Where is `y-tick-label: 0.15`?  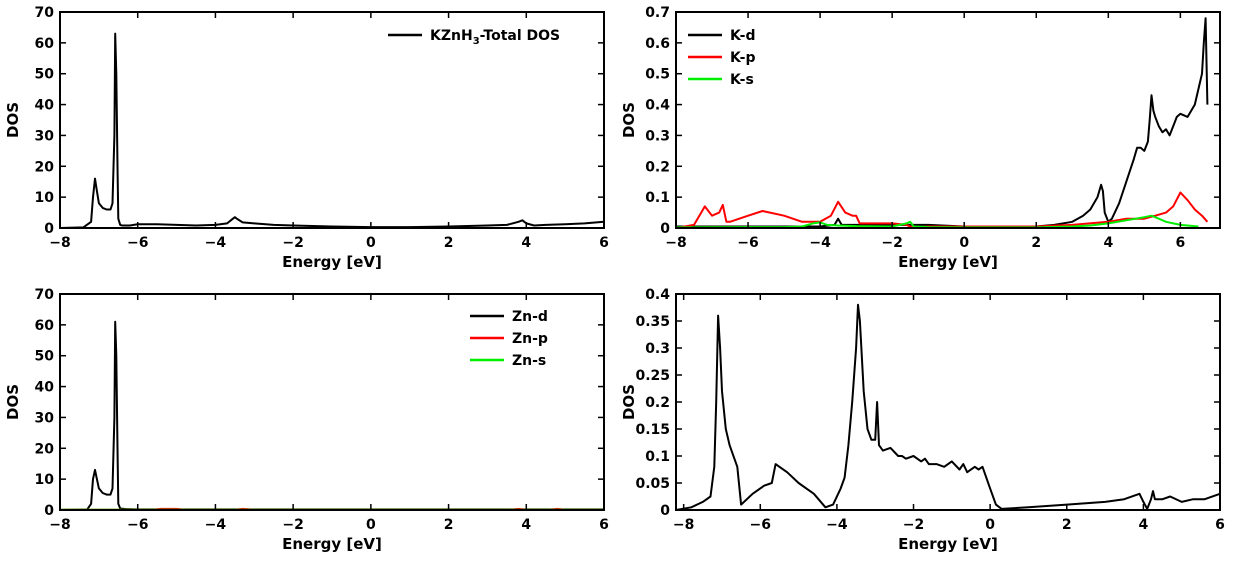 y-tick-label: 0.15 is located at coordinates (652, 430).